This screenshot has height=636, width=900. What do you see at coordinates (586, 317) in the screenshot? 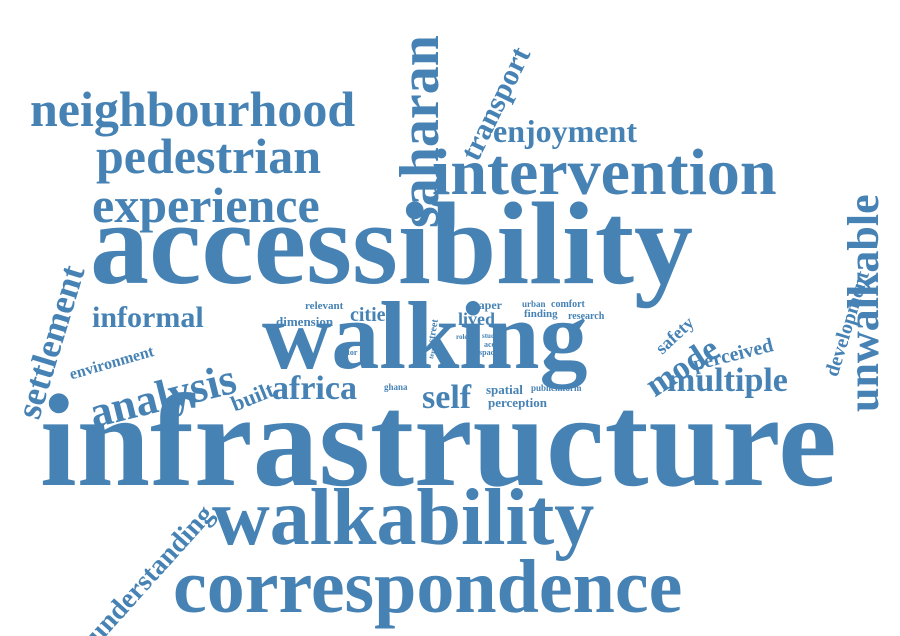
I see `word-research: research` at bounding box center [586, 317].